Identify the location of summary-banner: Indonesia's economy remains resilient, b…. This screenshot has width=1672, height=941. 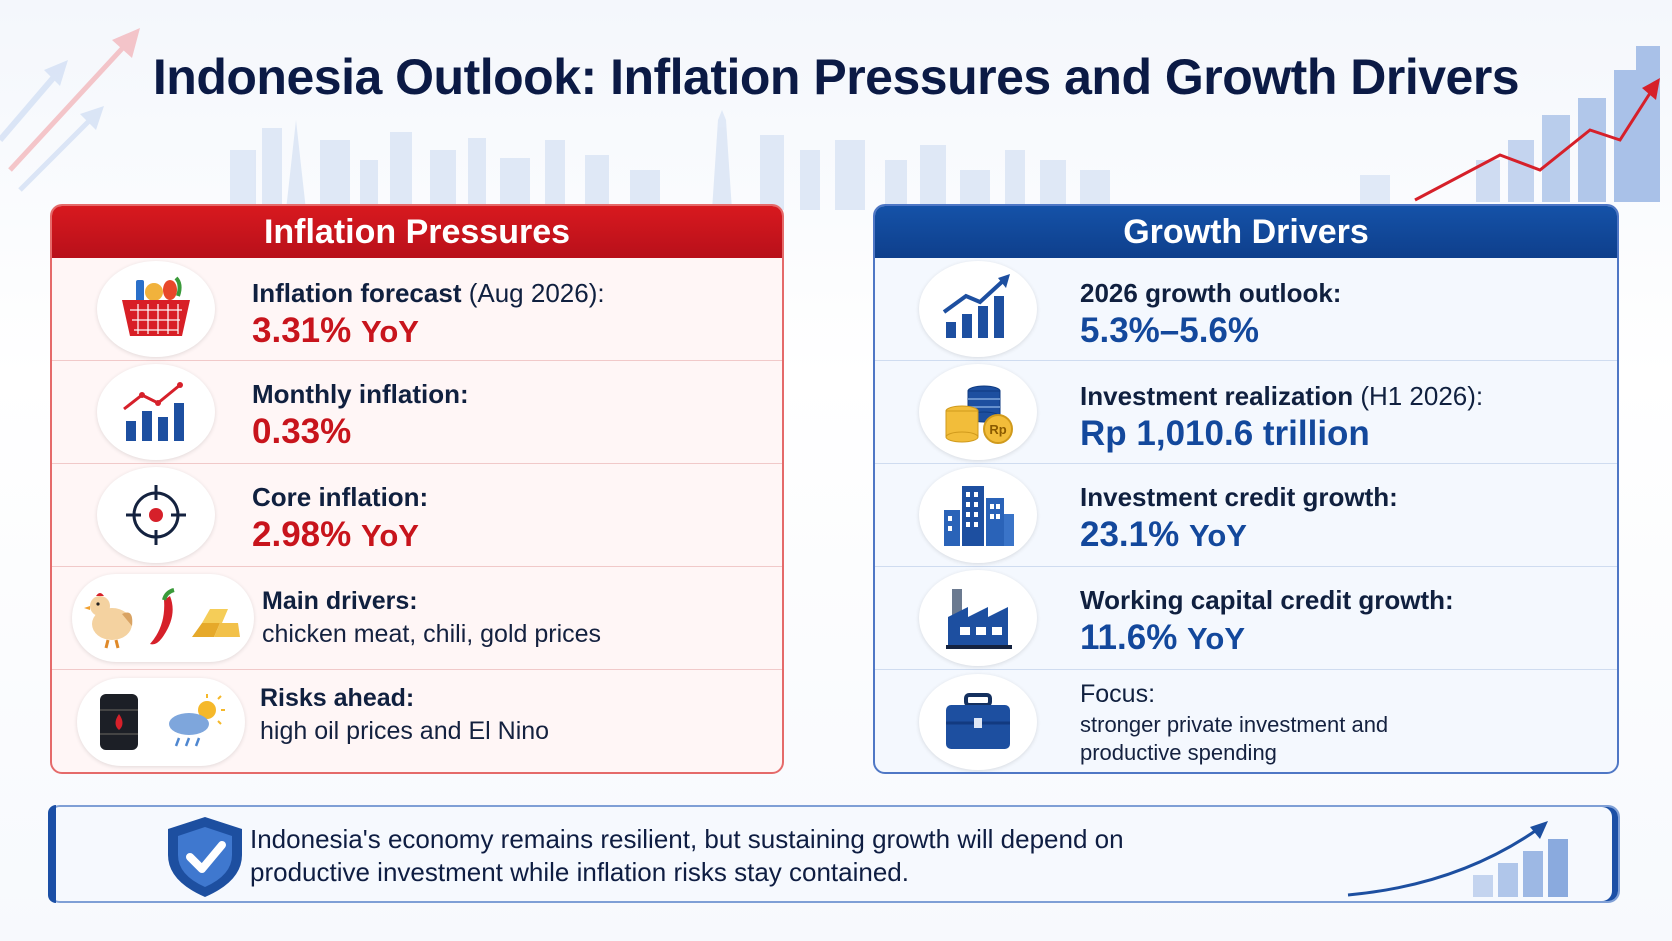
(834, 854).